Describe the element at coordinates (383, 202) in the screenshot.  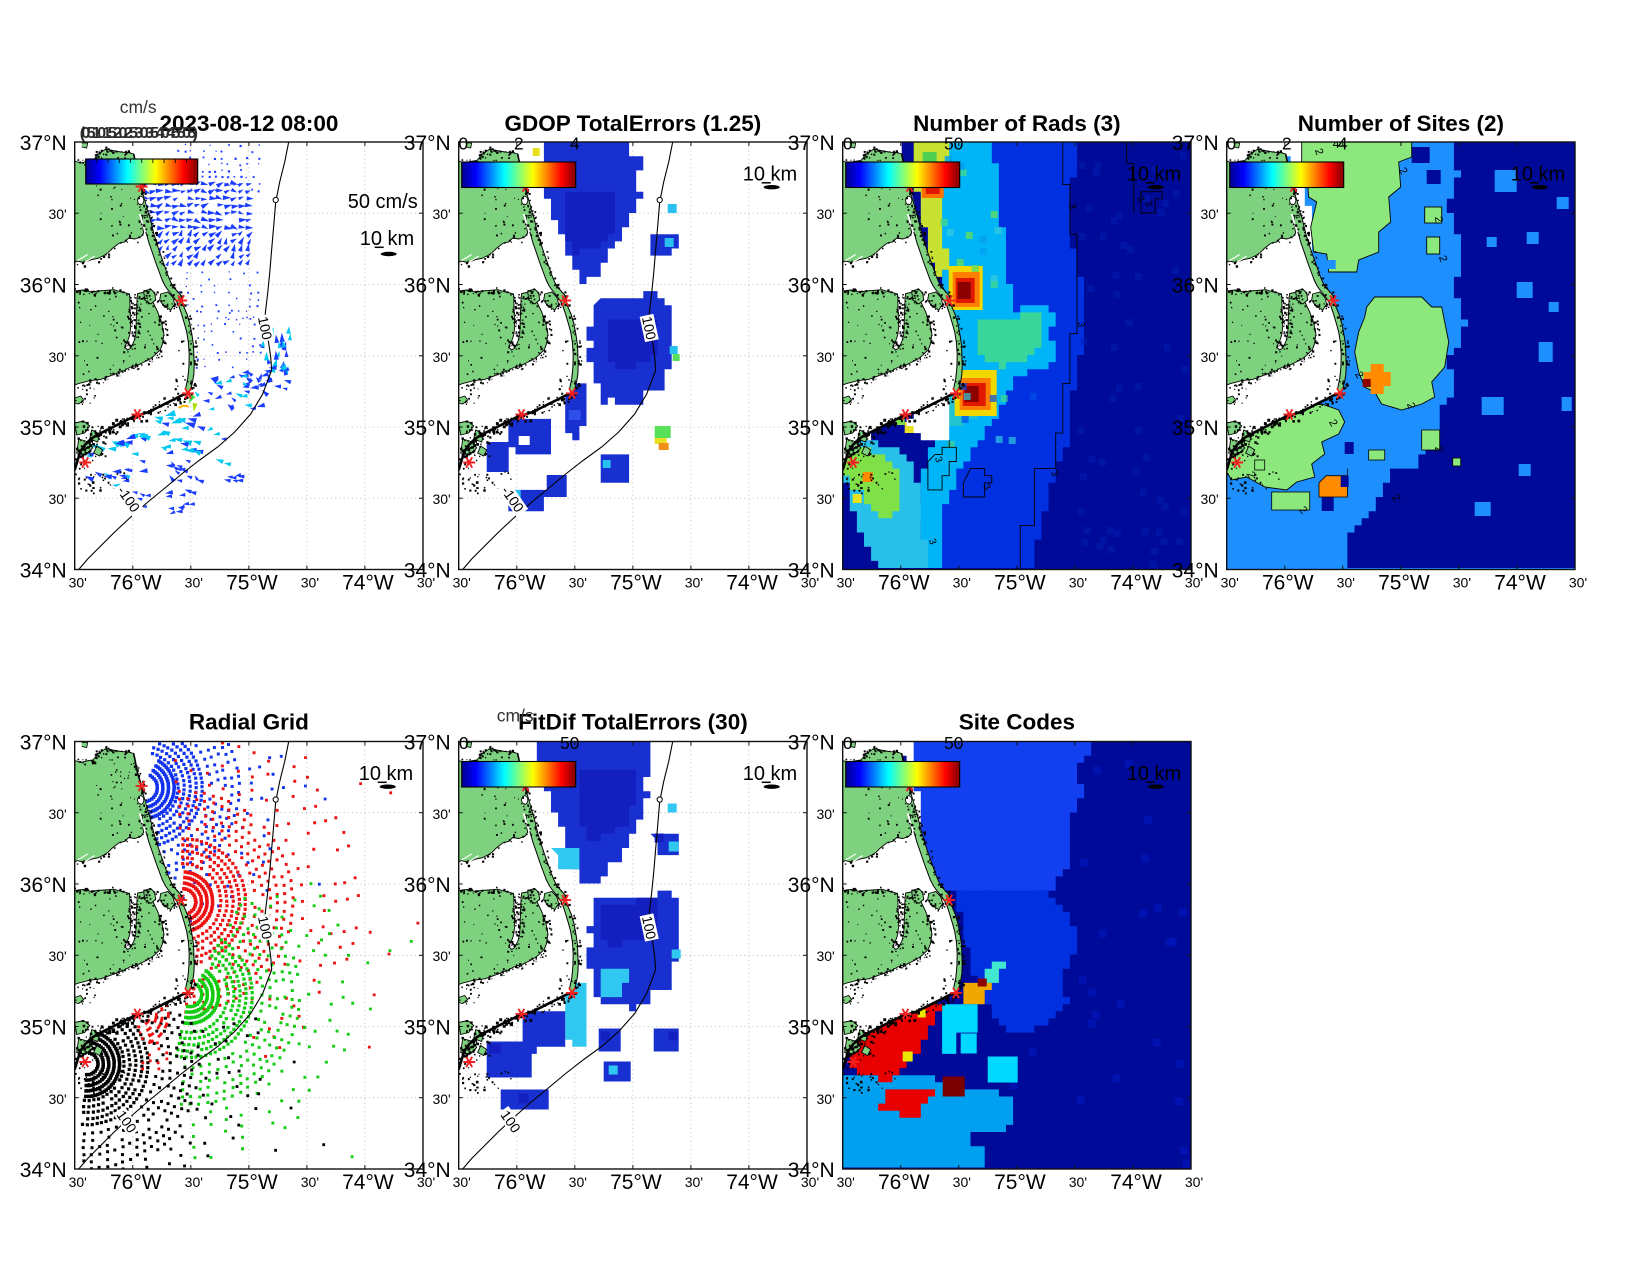
I see `svg-text: 50 cm/s` at that location.